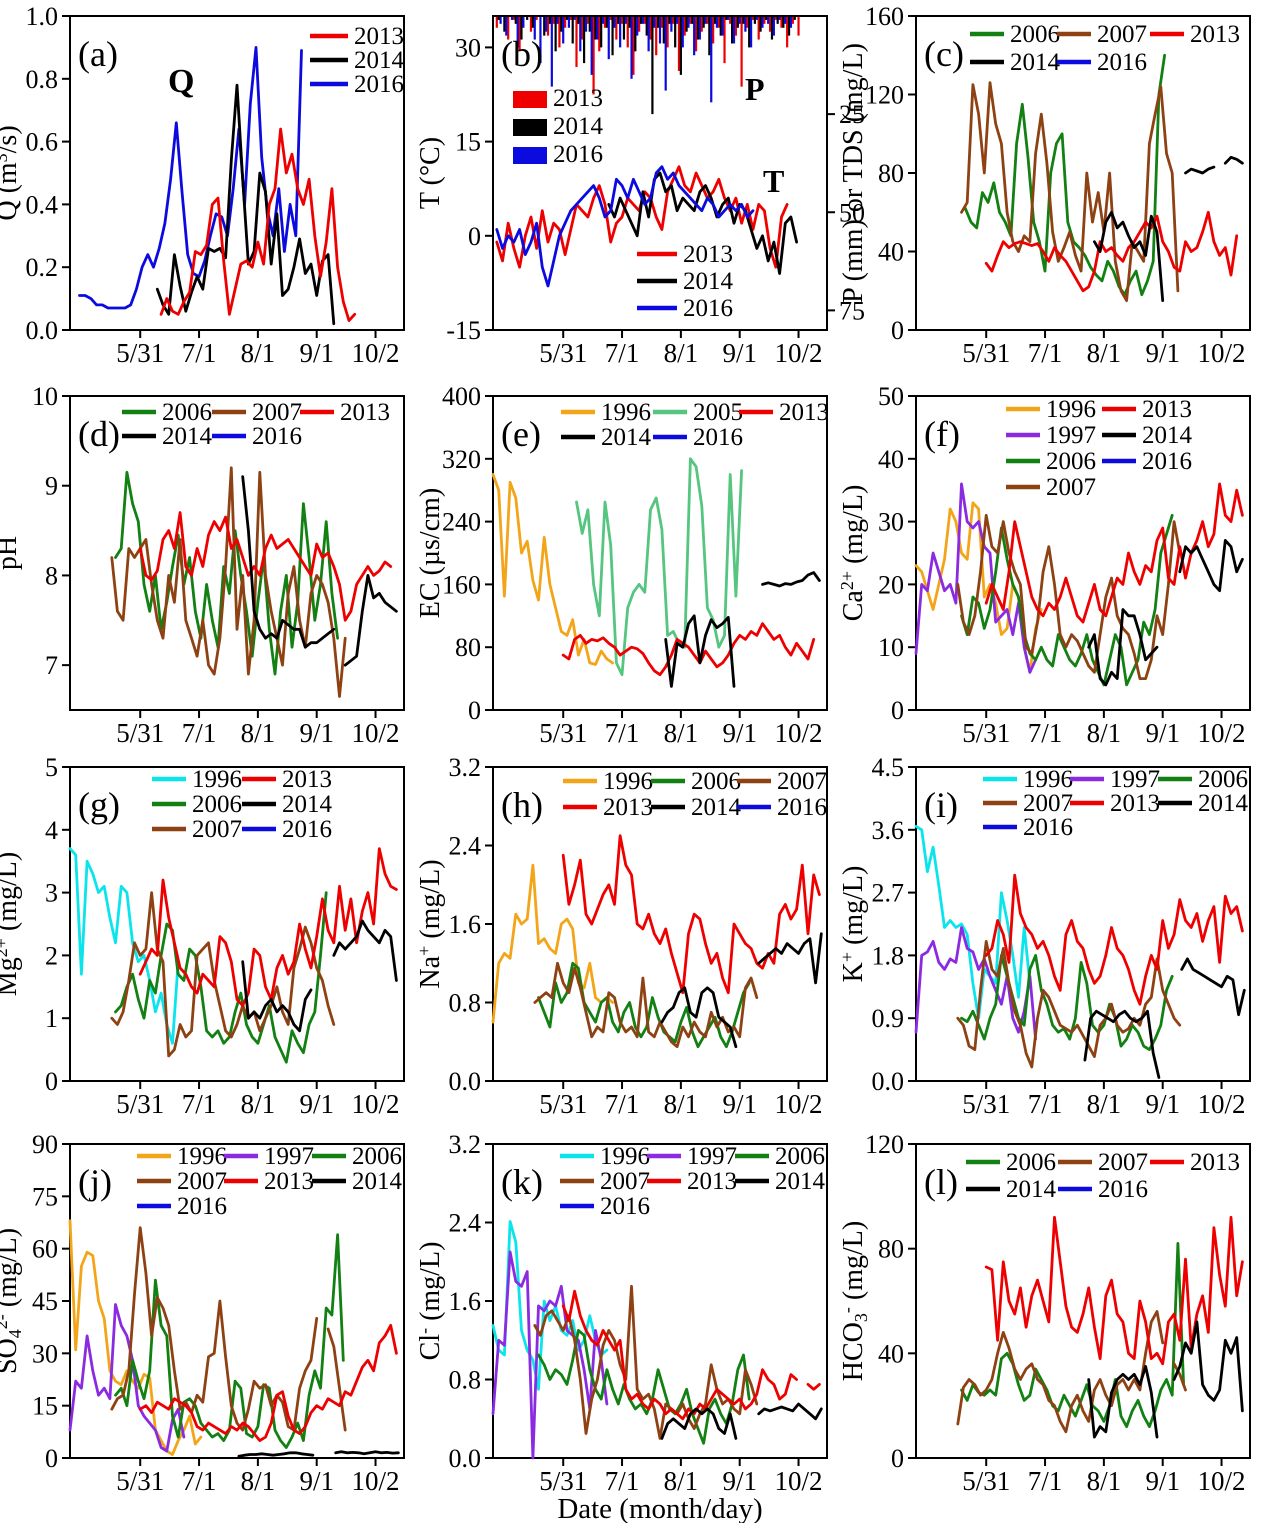 The height and width of the screenshot is (1523, 1269). What do you see at coordinates (228, 582) in the screenshot?
I see `series-2007` at bounding box center [228, 582].